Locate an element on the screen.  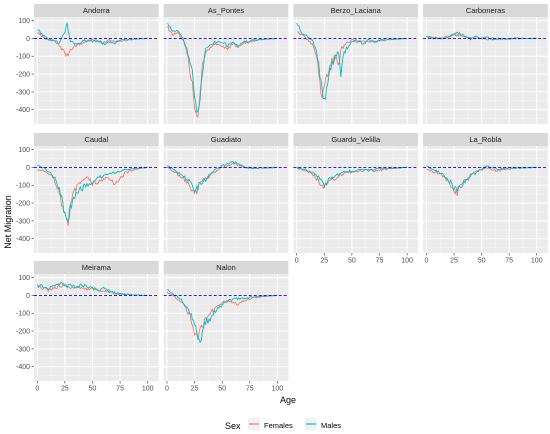
facet-guadiato: Guadiato is located at coordinates (226, 193).